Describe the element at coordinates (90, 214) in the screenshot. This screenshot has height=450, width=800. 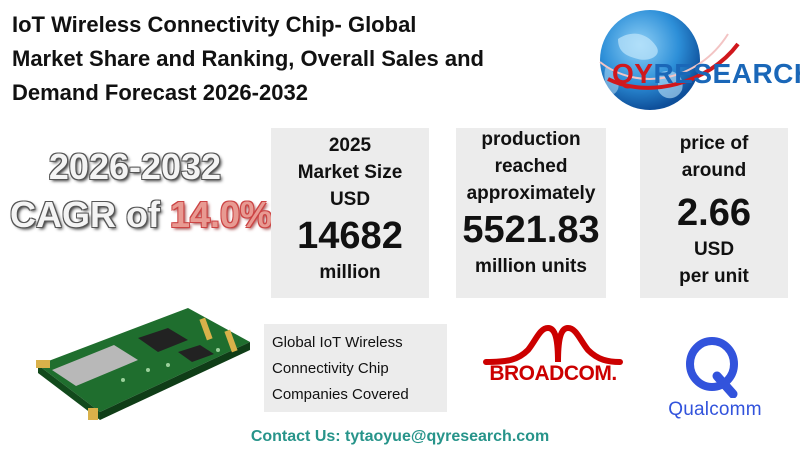
I see `cagr-label: CAGR of` at that location.